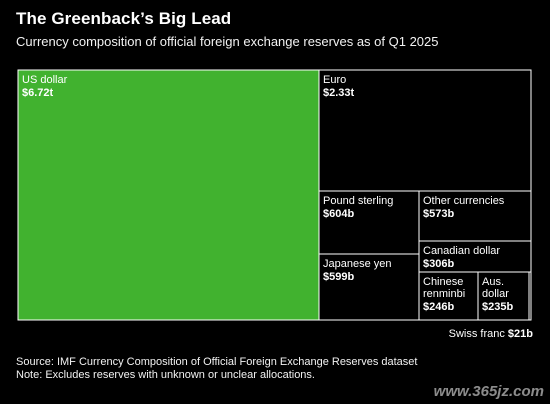 Image resolution: width=550 pixels, height=404 pixels. What do you see at coordinates (425, 130) in the screenshot?
I see `tile-euro` at bounding box center [425, 130].